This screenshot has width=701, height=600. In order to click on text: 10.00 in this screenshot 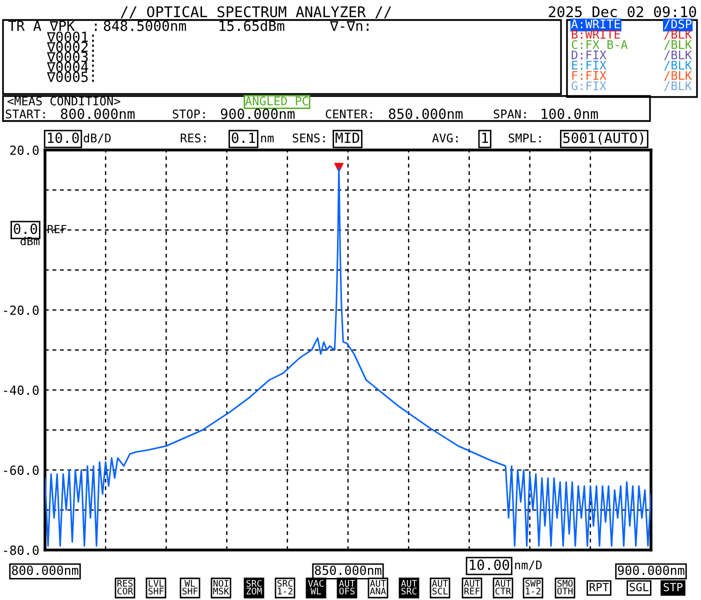, I will do `click(490, 565)`.